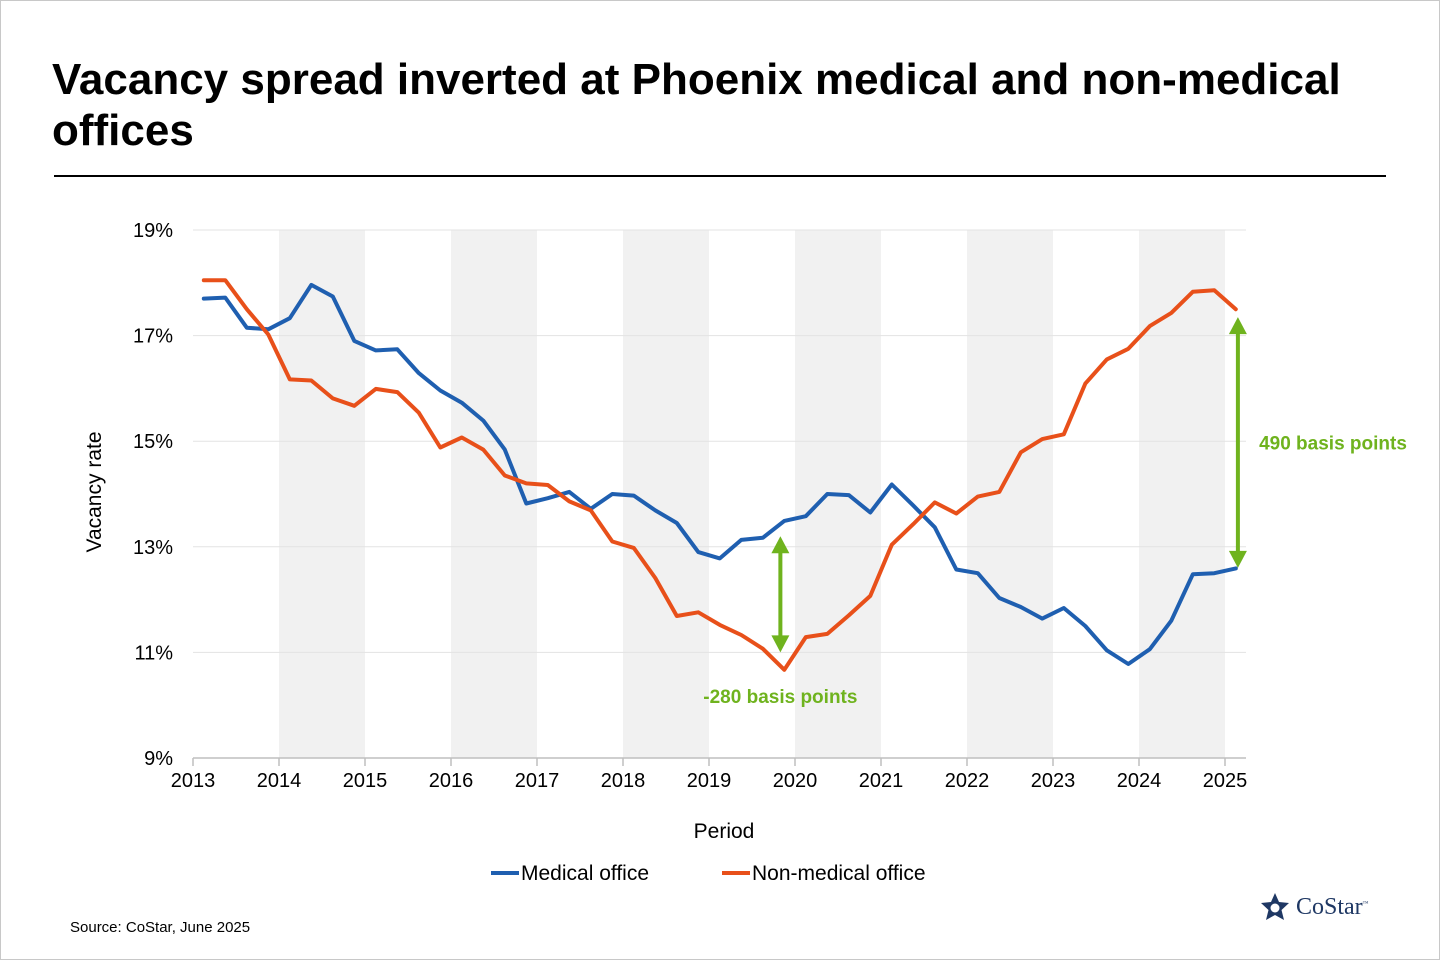  I want to click on year-band-2014, so click(322, 494).